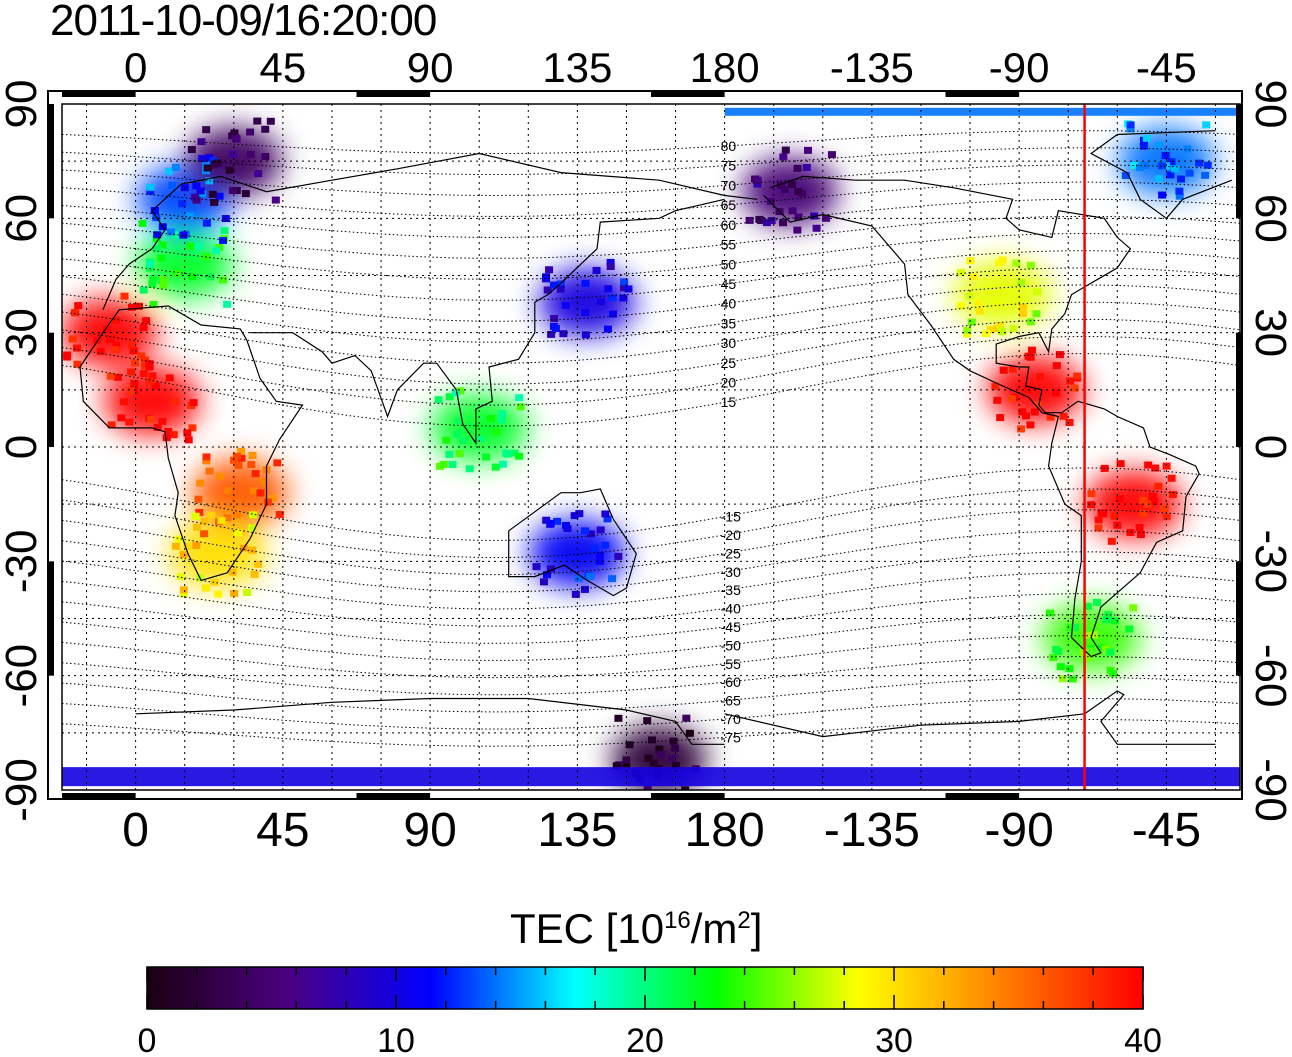 This screenshot has height=1057, width=1292. Describe the element at coordinates (982, 111) in the screenshot. I see `tec-band-north` at that location.